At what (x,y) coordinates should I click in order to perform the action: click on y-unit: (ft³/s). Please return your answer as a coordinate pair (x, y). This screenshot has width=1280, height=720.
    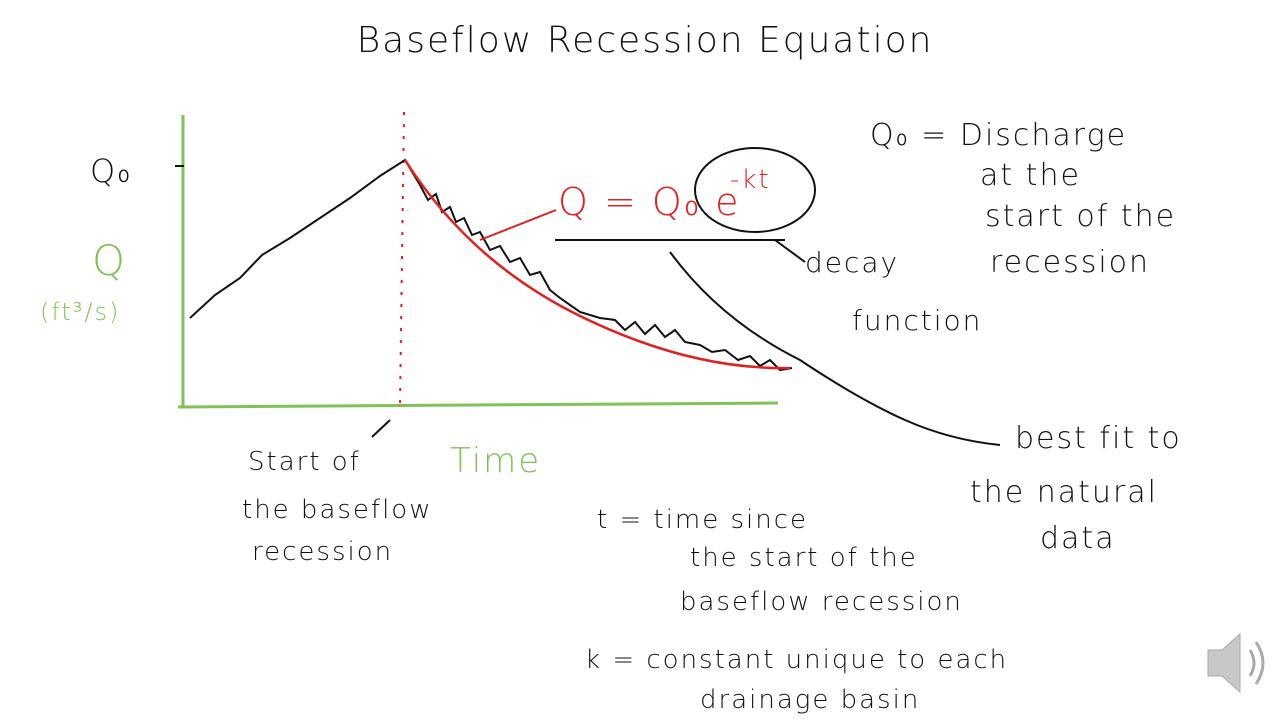
    Looking at the image, I should click on (80, 312).